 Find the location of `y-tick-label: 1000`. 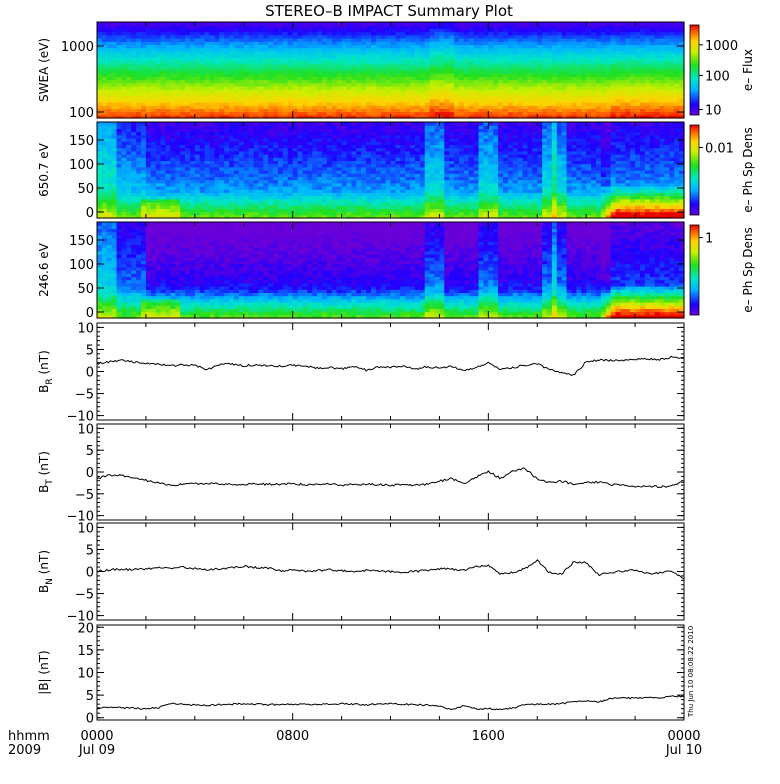

y-tick-label: 1000 is located at coordinates (77, 47).